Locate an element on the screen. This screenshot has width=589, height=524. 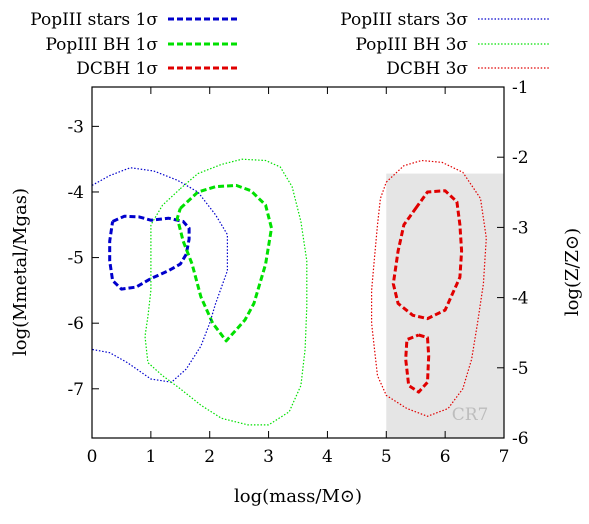
x-tick-label: 7 is located at coordinates (504, 457).